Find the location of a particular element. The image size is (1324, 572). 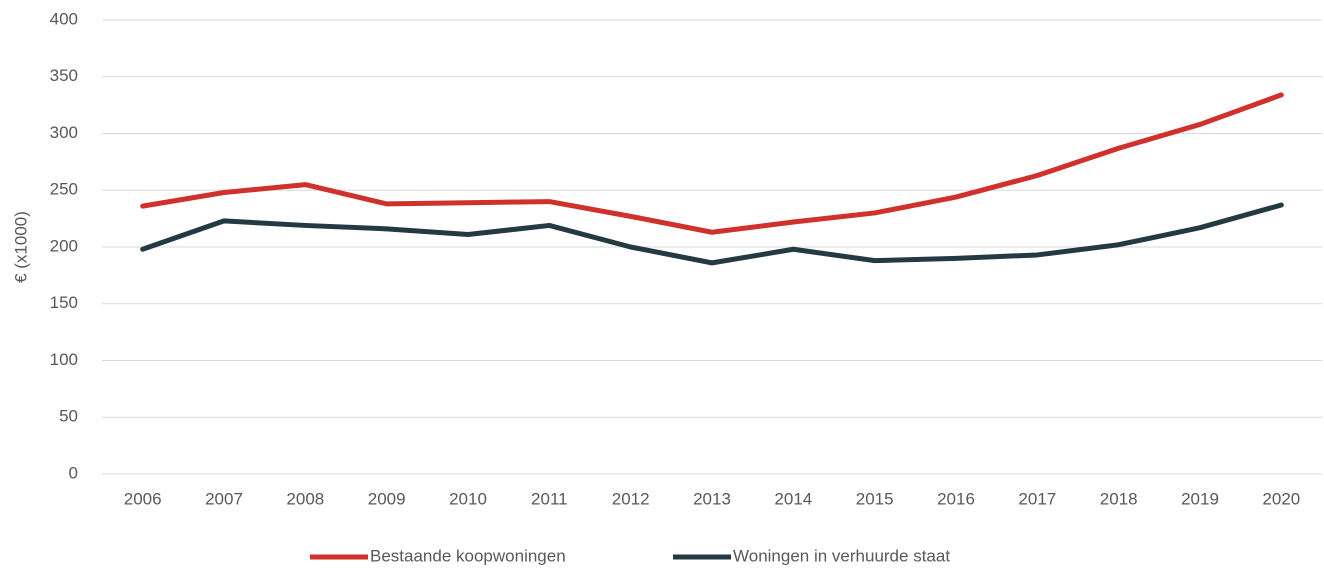

x-tick-label: 2016 is located at coordinates (956, 498).